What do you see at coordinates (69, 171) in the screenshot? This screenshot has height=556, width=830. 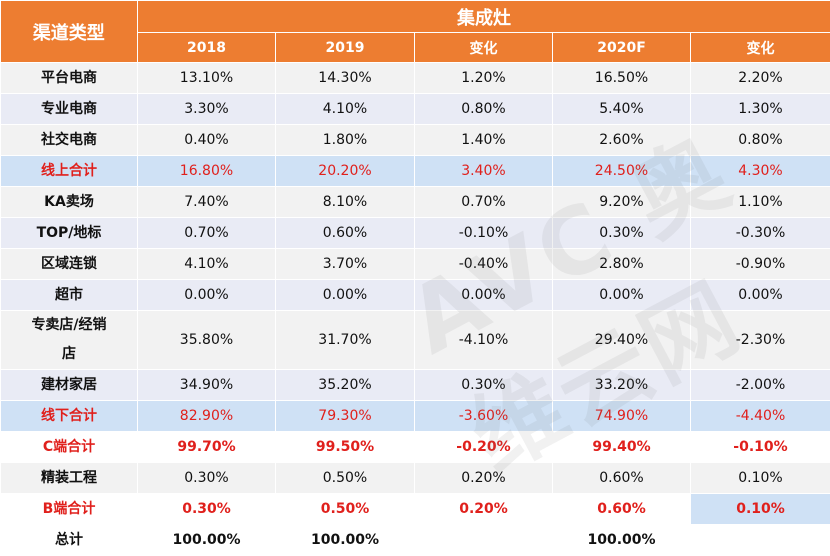 I see `row-label: 线上合计` at bounding box center [69, 171].